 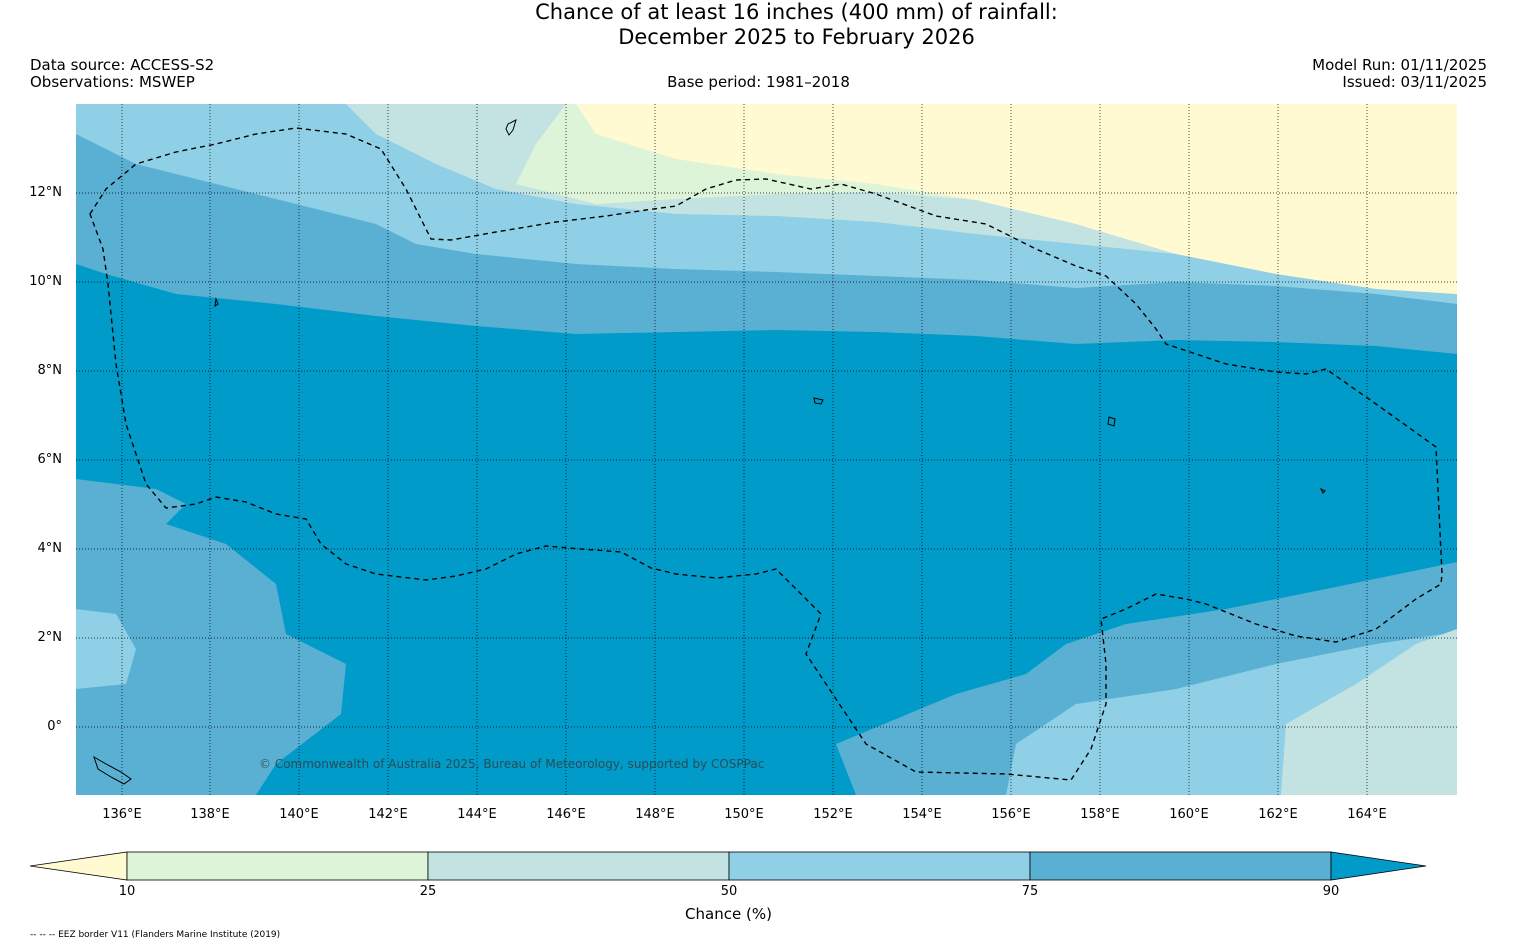 What do you see at coordinates (54, 726) in the screenshot?
I see `lat-label: 0°` at bounding box center [54, 726].